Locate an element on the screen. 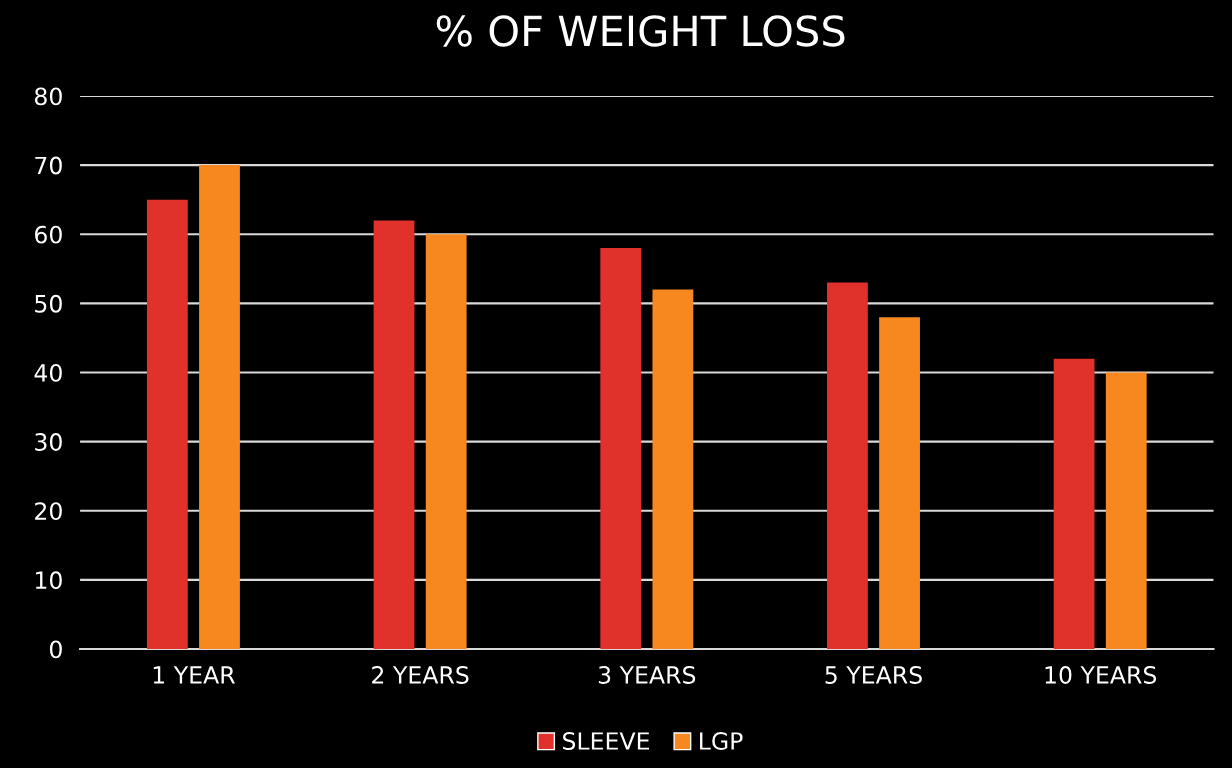  y-tick-label: 10 is located at coordinates (48, 580).